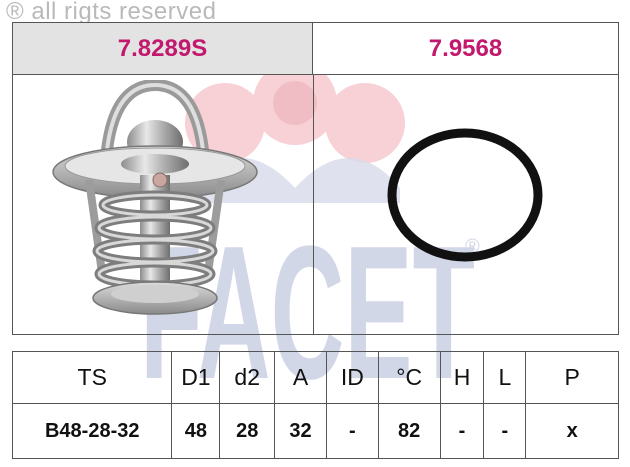 The width and height of the screenshot is (630, 467). I want to click on value-l: -, so click(505, 431).